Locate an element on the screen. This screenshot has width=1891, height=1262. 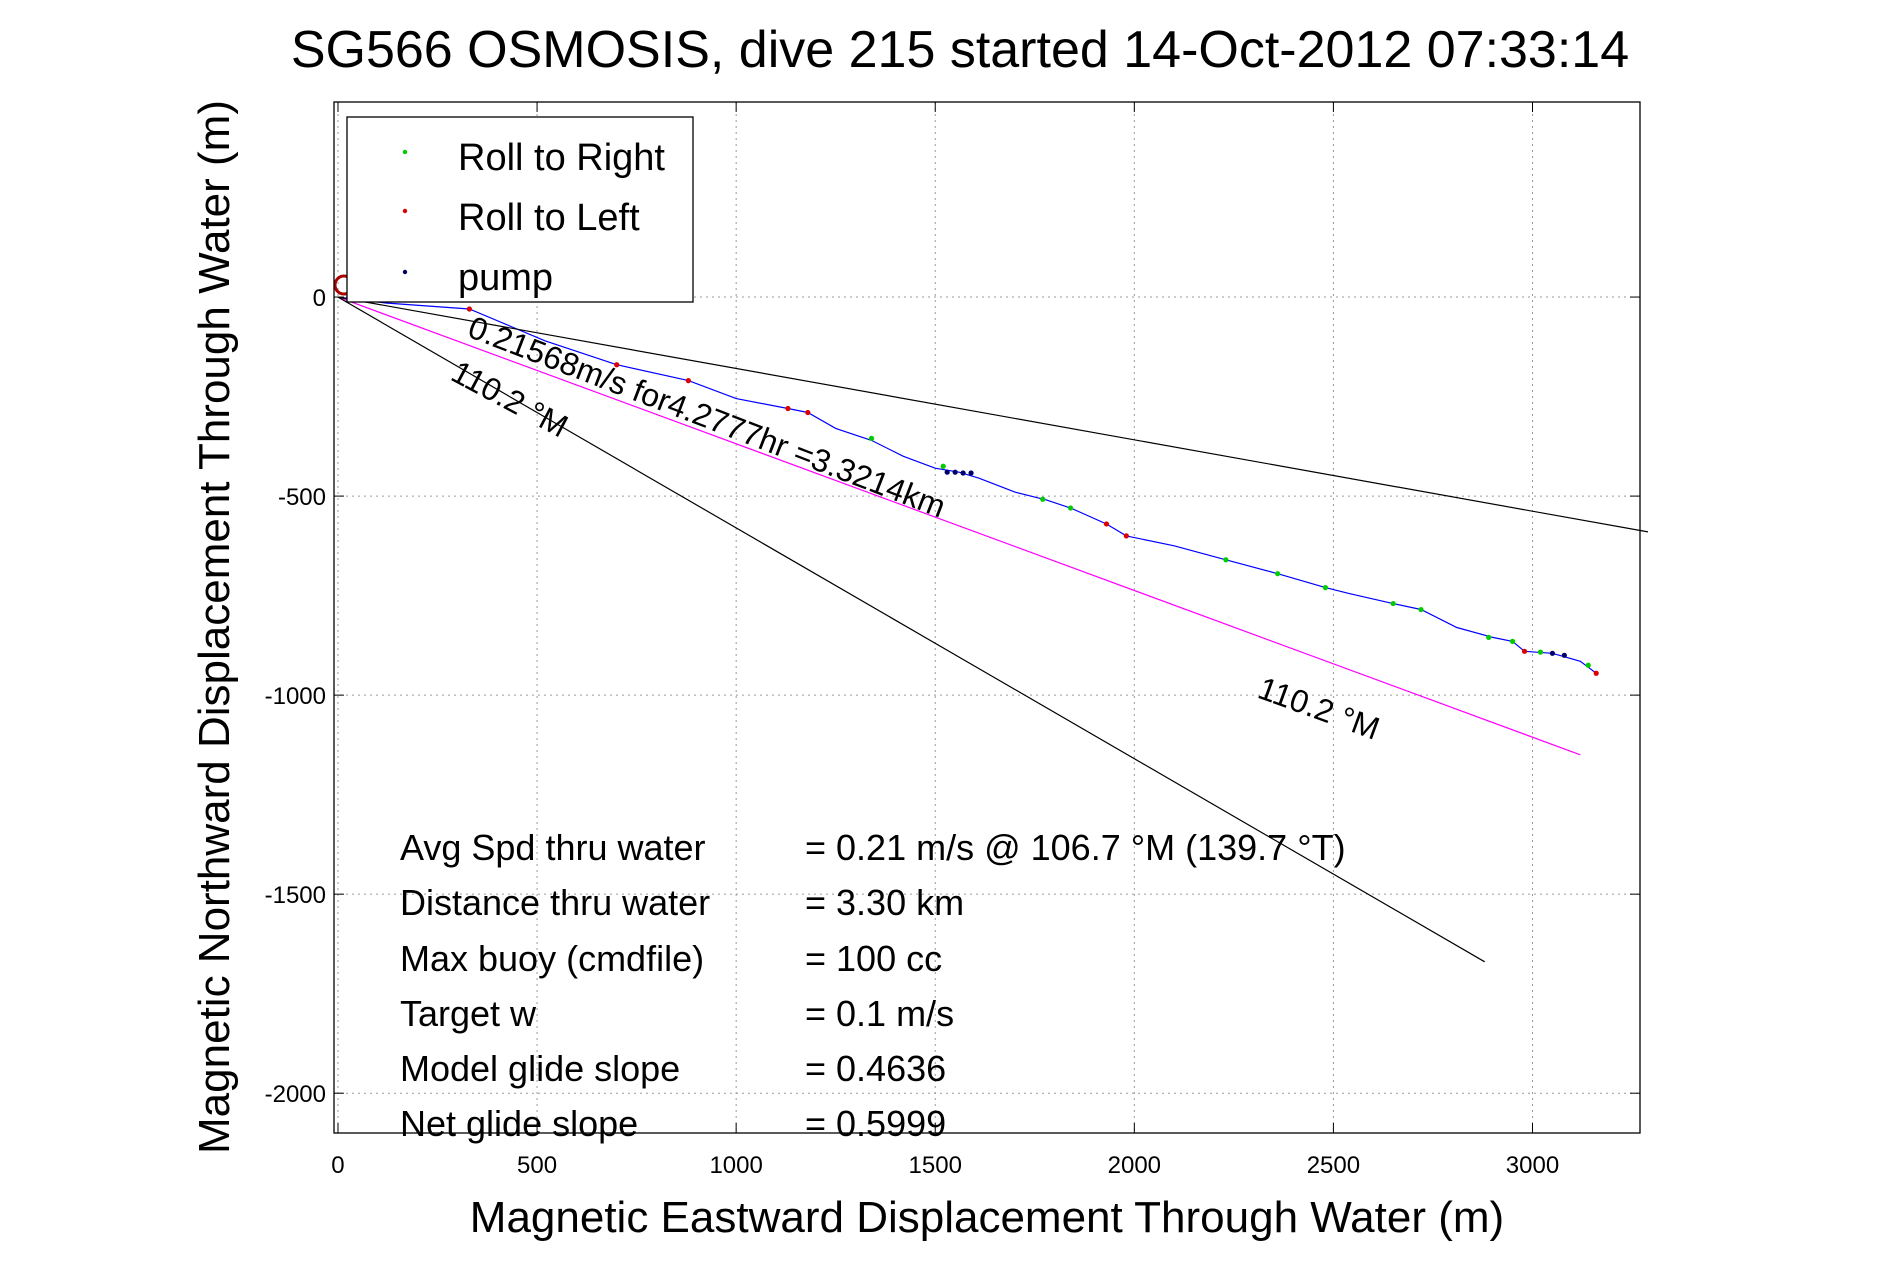
x-tick-label: 500 is located at coordinates (537, 1165).